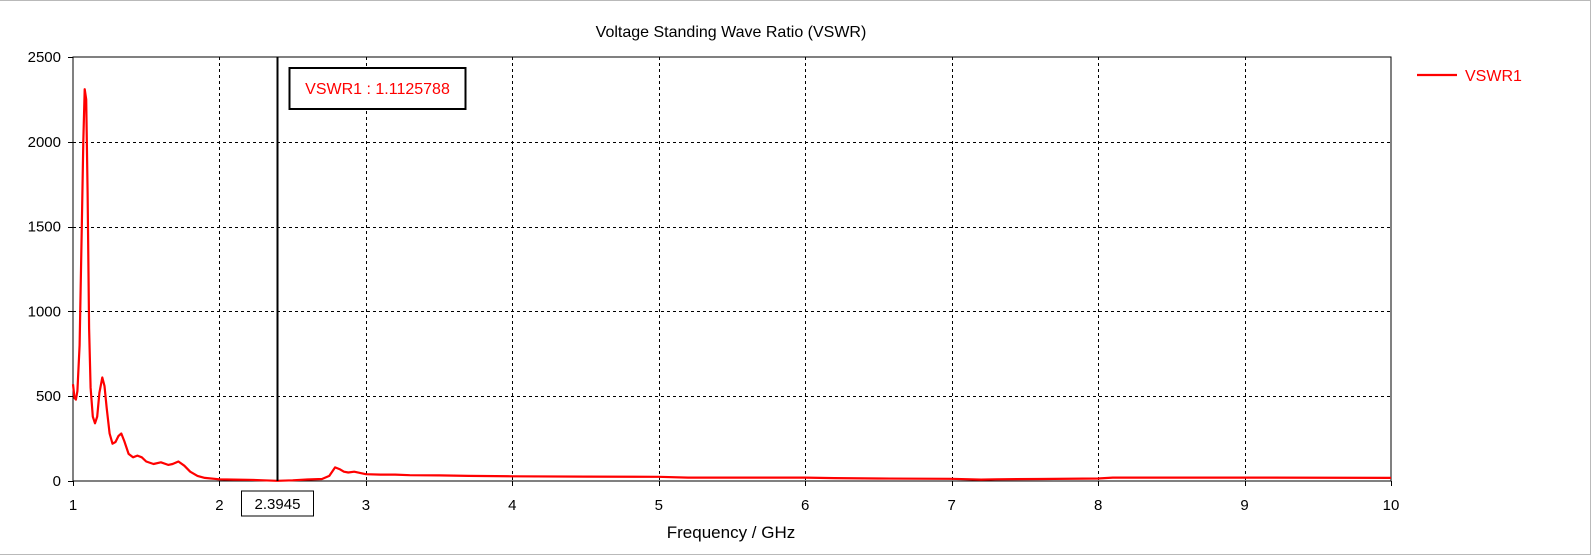 Image resolution: width=1592 pixels, height=555 pixels. Describe the element at coordinates (57, 481) in the screenshot. I see `y-tick-label: 0` at that location.